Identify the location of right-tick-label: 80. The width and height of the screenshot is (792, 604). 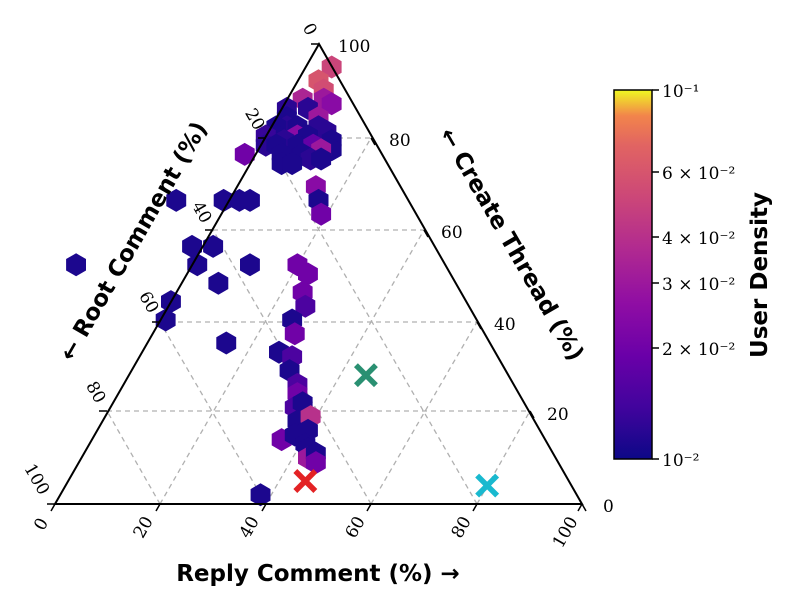
(400, 141).